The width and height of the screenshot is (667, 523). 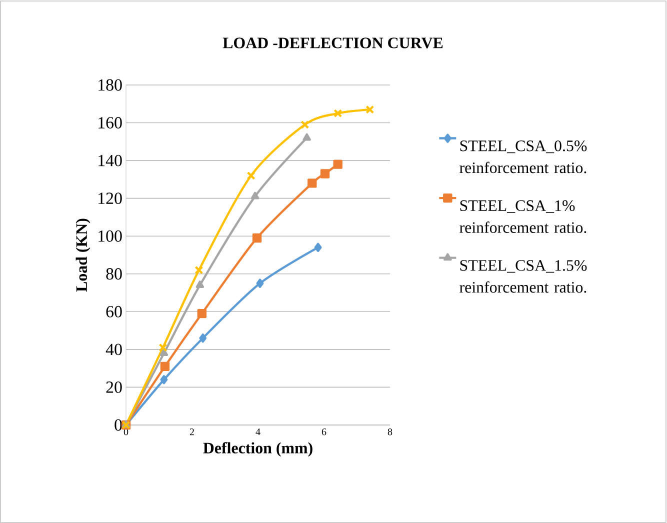 I want to click on y-tick-label: 60, so click(x=114, y=312).